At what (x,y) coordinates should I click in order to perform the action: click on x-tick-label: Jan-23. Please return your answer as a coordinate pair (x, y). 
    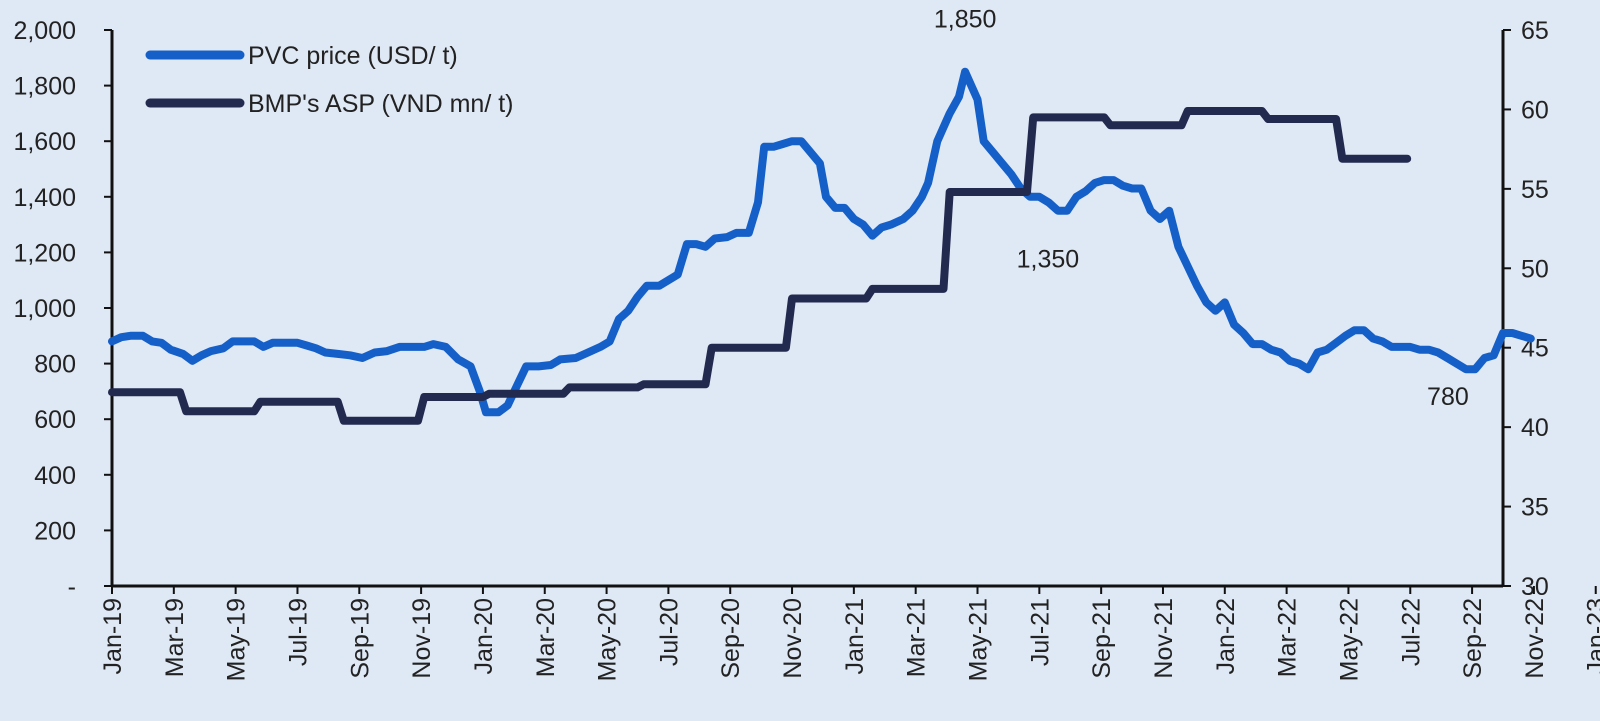
    Looking at the image, I should click on (1591, 636).